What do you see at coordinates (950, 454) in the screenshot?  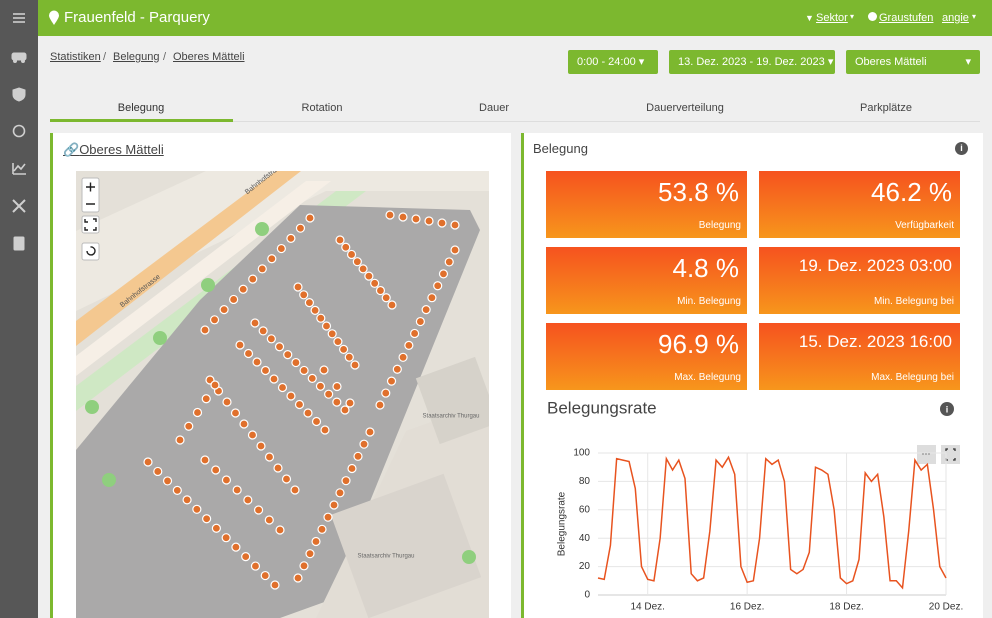 I see `fullscreen-button` at bounding box center [950, 454].